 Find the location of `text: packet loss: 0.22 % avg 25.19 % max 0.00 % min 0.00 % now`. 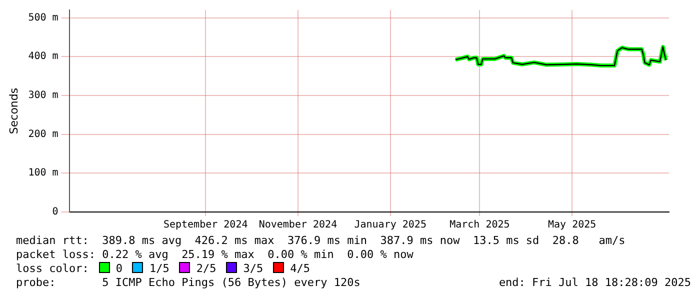

text: packet loss: 0.22 % avg 25.19 % max 0.00 % min 0.00 % now is located at coordinates (215, 255).